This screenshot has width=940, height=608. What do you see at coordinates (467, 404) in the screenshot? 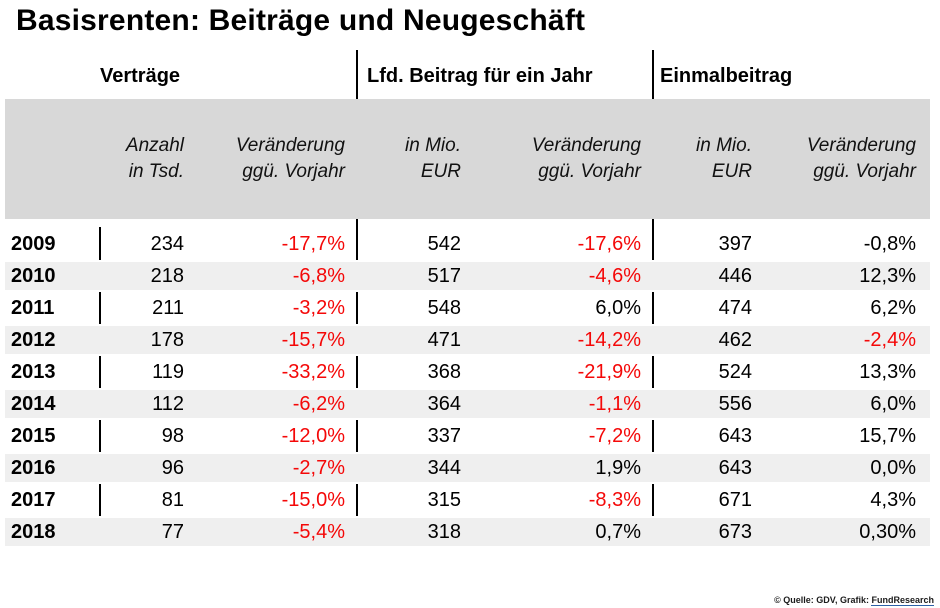
I see `table-row: 2014 112 -6,2% 364 -1,1% 556 6,0%` at bounding box center [467, 404].